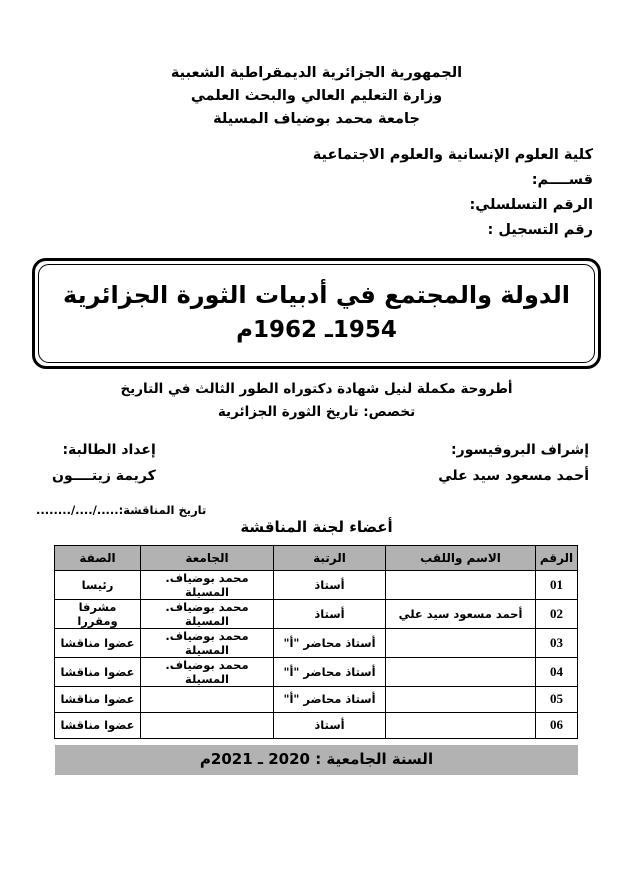 This screenshot has height=890, width=633. Describe the element at coordinates (316, 118) in the screenshot. I see `institution-line-university: جامعة محمد بوضياف المسيلة` at that location.